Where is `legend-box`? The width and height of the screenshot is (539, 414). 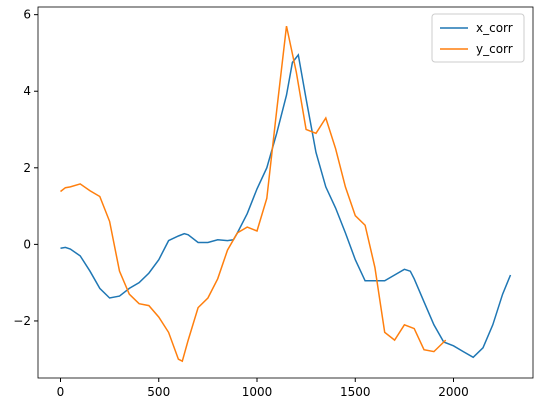
legend-box is located at coordinates (478, 38).